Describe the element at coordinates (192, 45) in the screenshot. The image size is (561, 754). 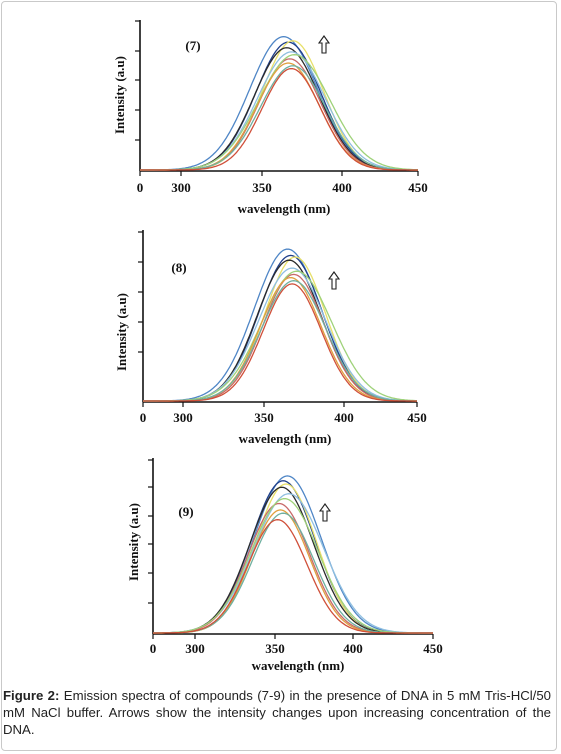
I see `panel-label: (7)` at that location.